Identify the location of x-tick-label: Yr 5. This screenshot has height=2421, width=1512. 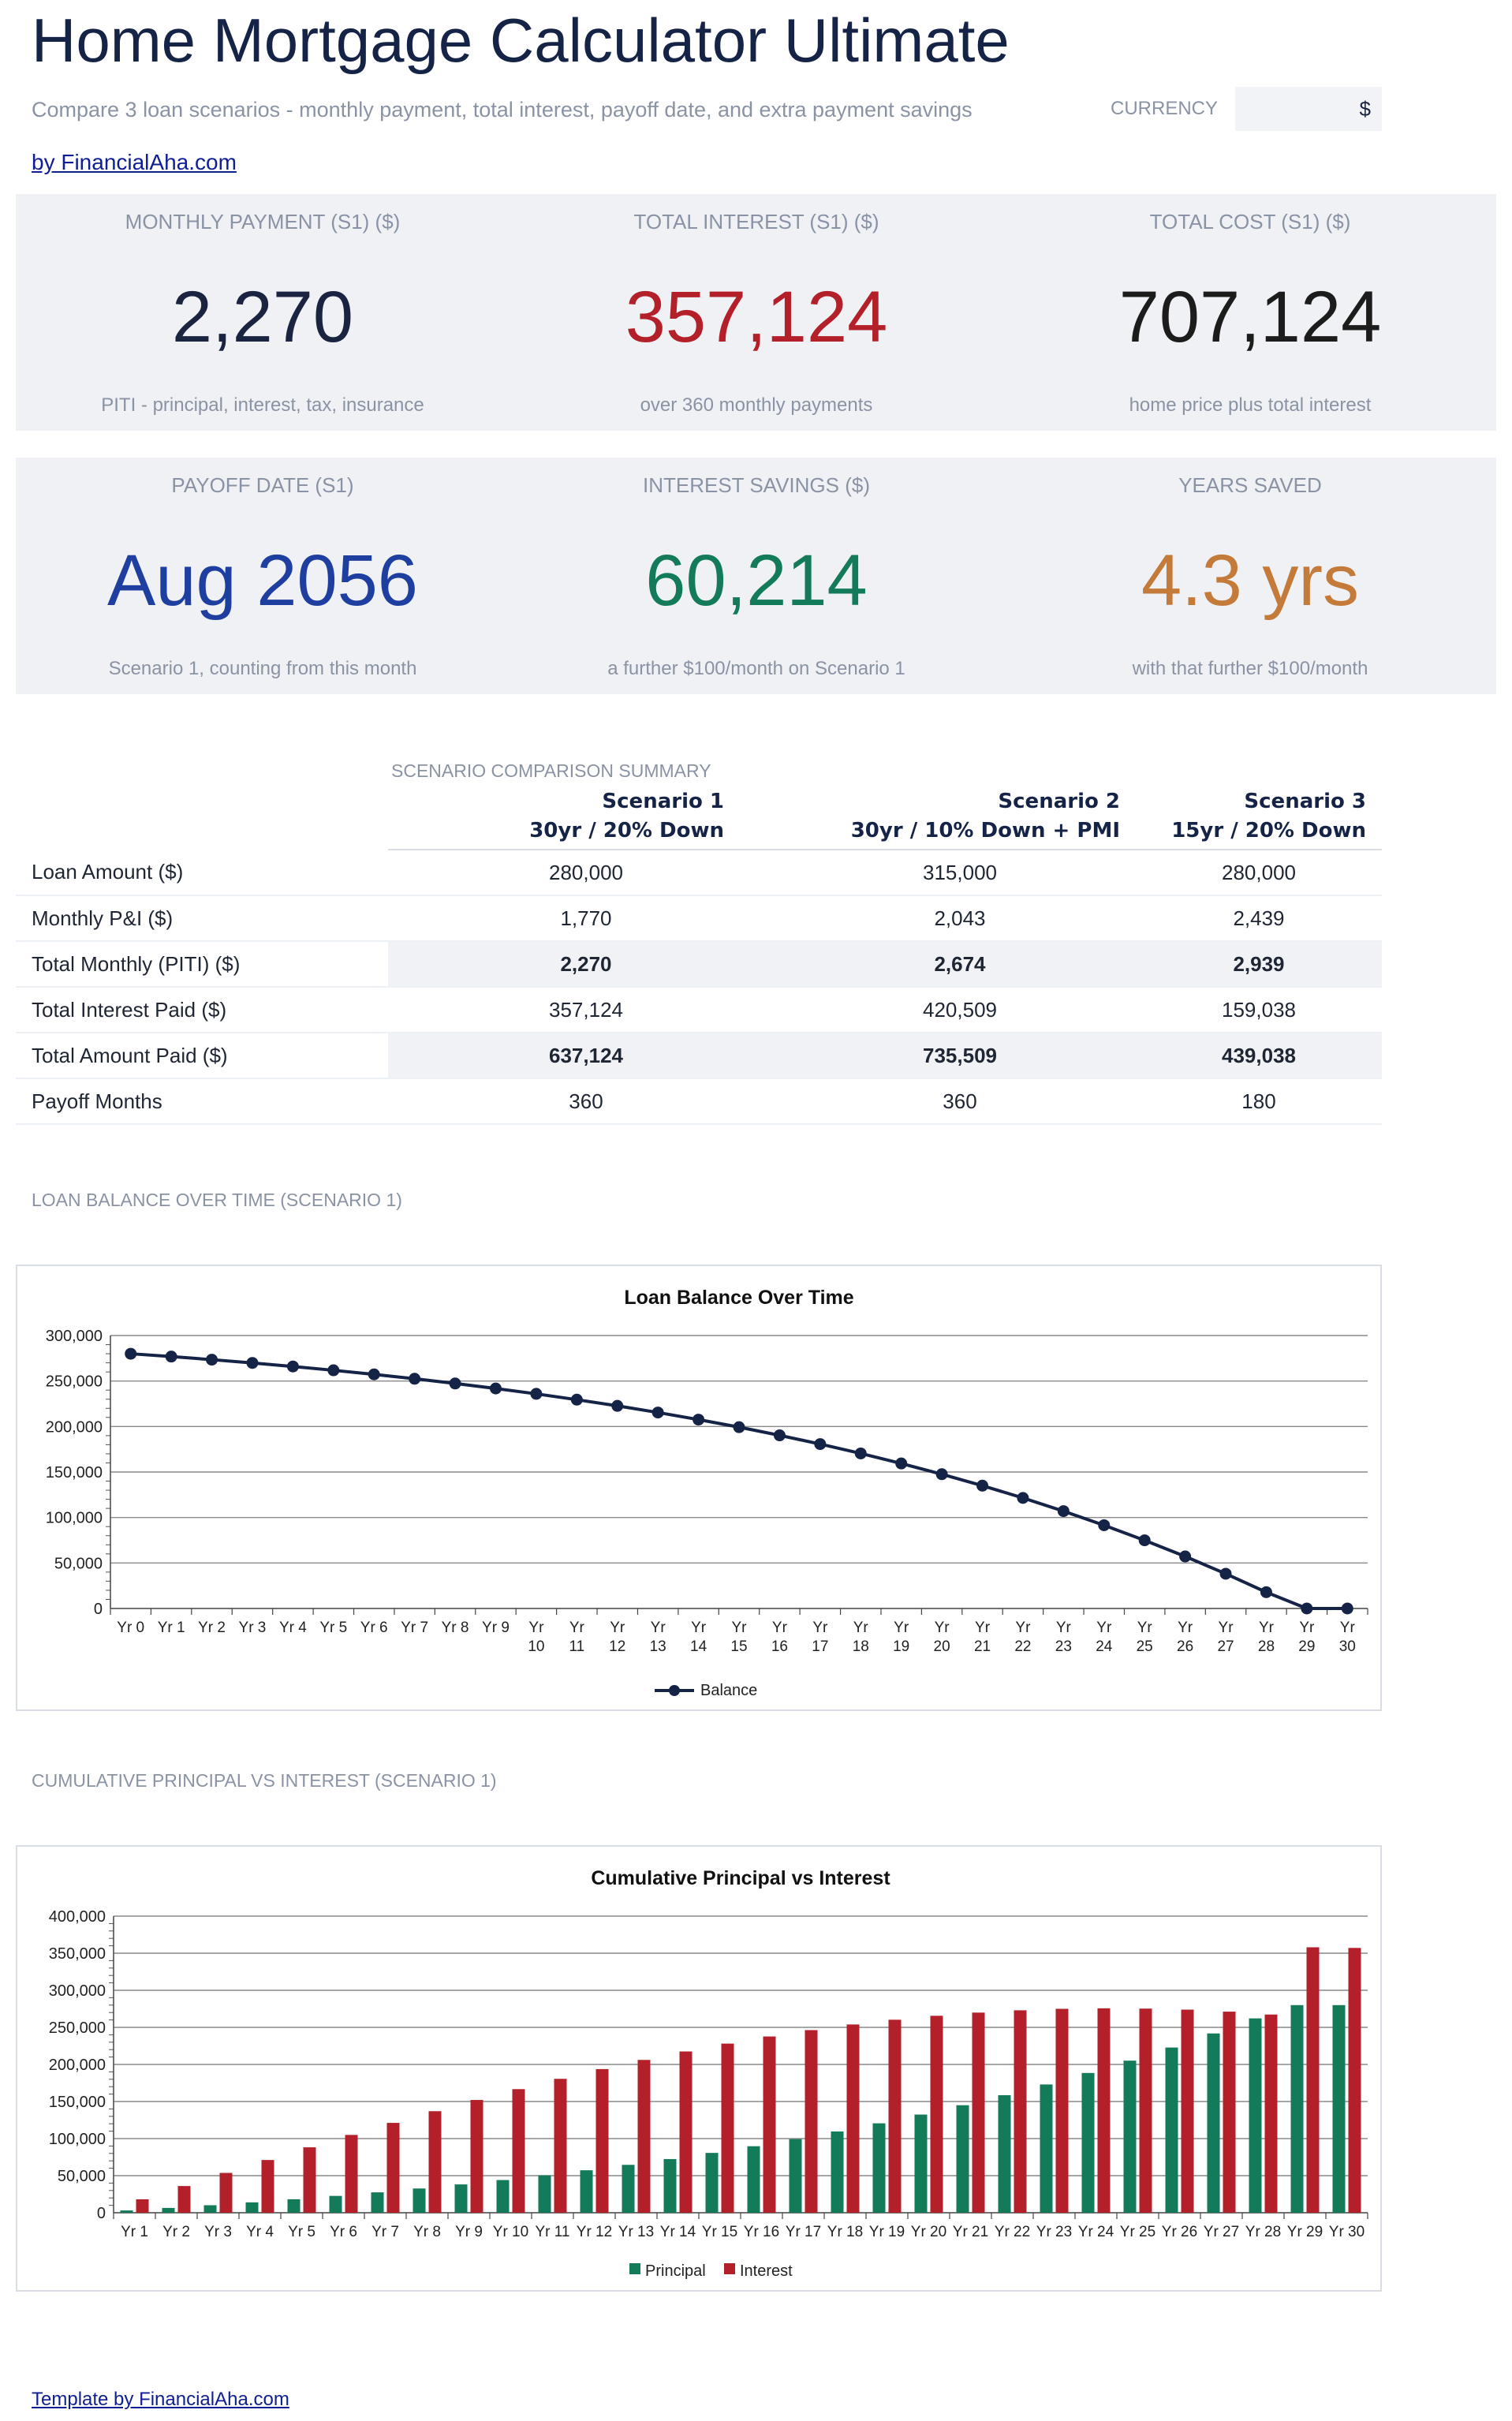
(301, 2232).